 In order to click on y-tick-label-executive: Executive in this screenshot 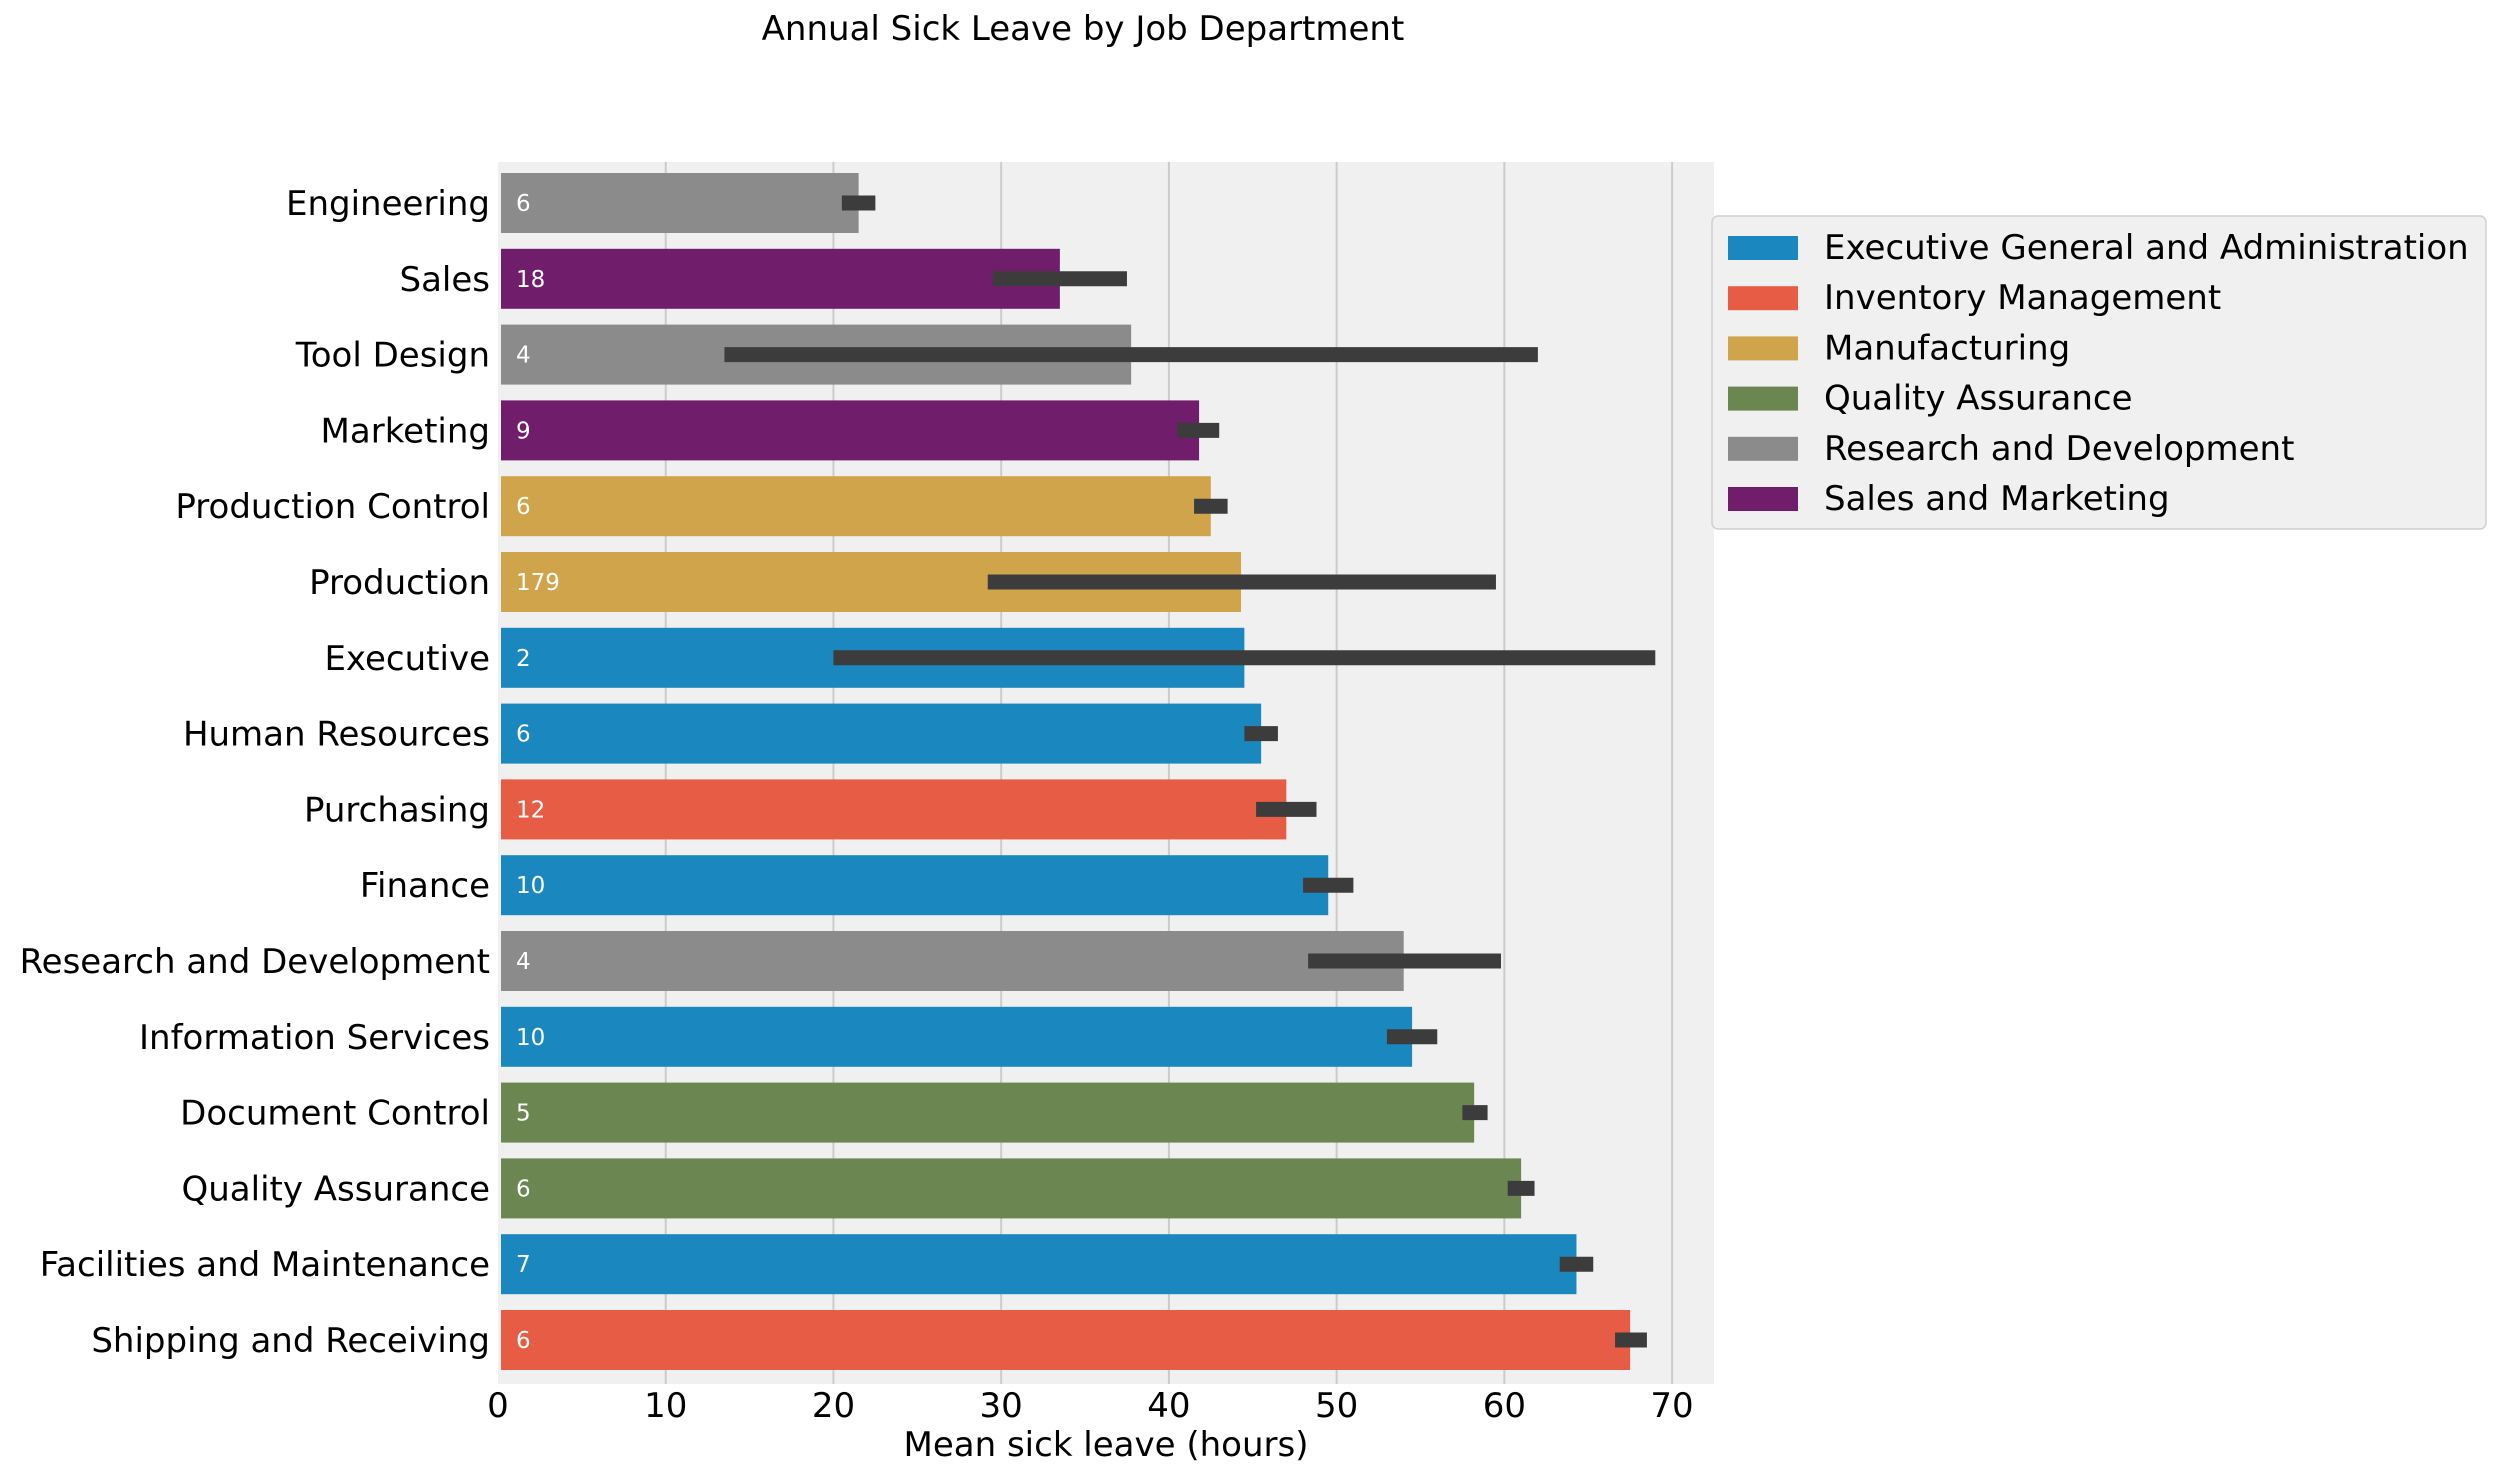, I will do `click(407, 659)`.